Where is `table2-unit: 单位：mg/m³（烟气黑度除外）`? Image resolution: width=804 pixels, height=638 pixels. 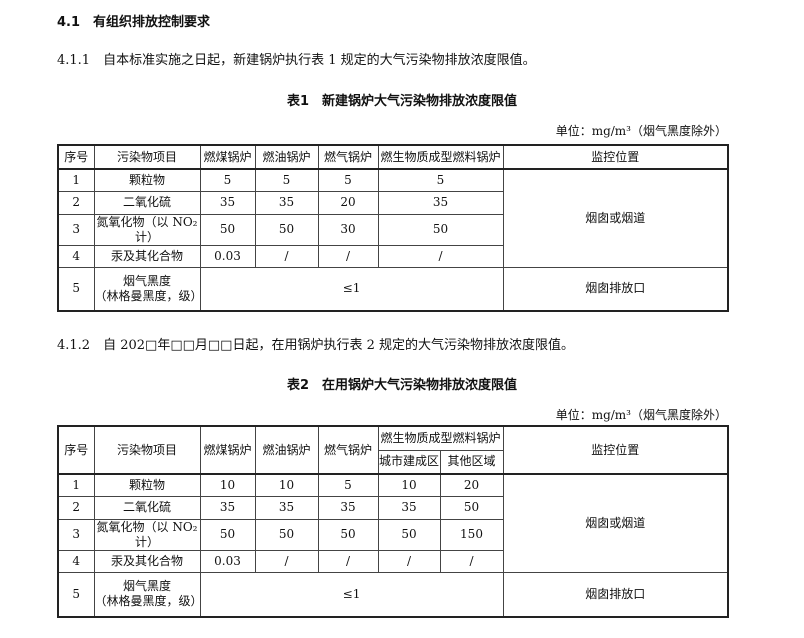 table2-unit: 单位：mg/m³（烟气黑度除外） is located at coordinates (641, 415).